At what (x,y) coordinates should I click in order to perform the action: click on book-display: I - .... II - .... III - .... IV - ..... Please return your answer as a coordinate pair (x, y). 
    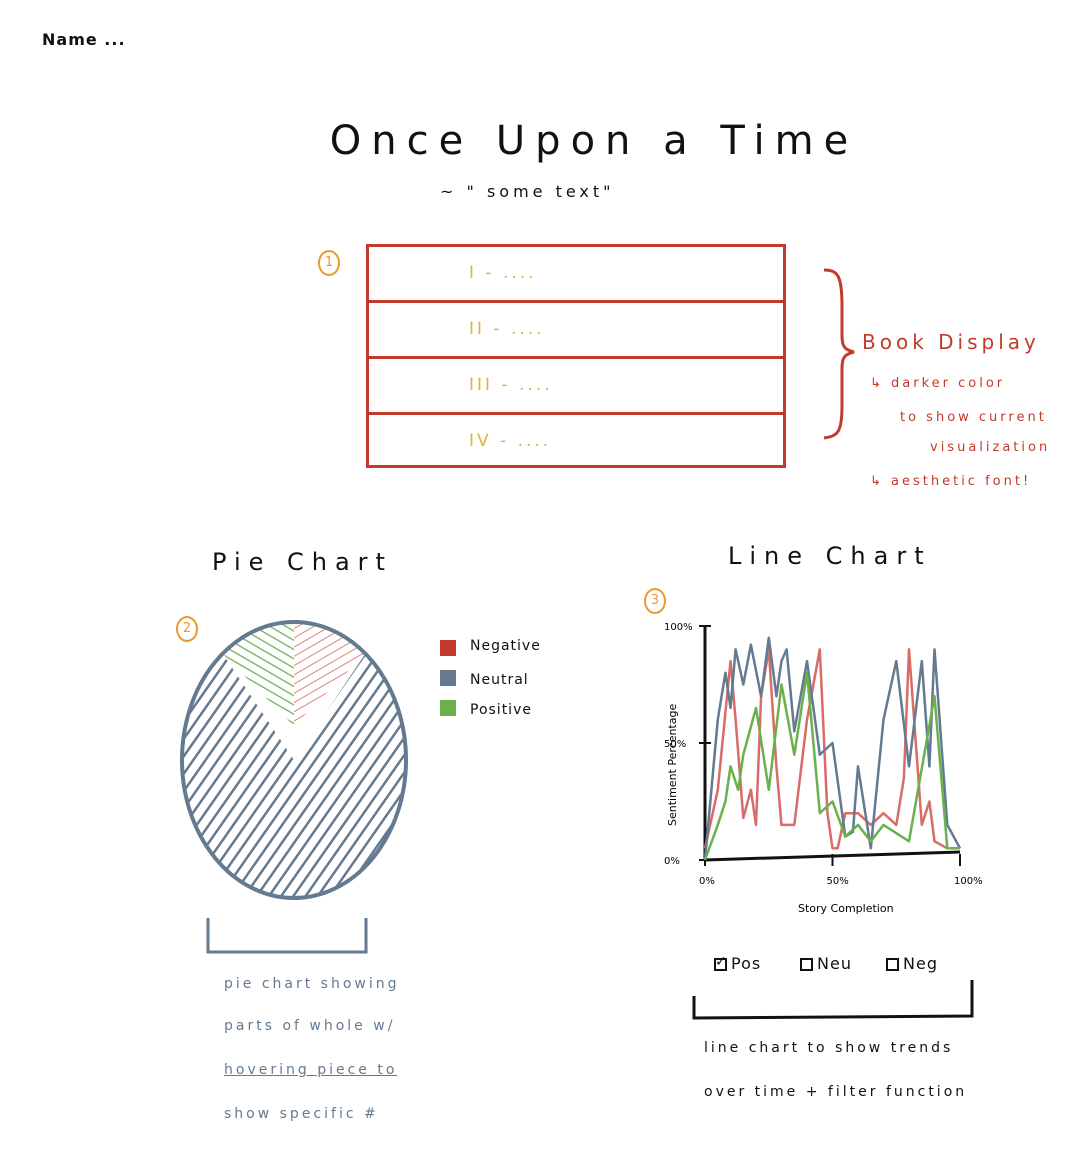
    Looking at the image, I should click on (576, 356).